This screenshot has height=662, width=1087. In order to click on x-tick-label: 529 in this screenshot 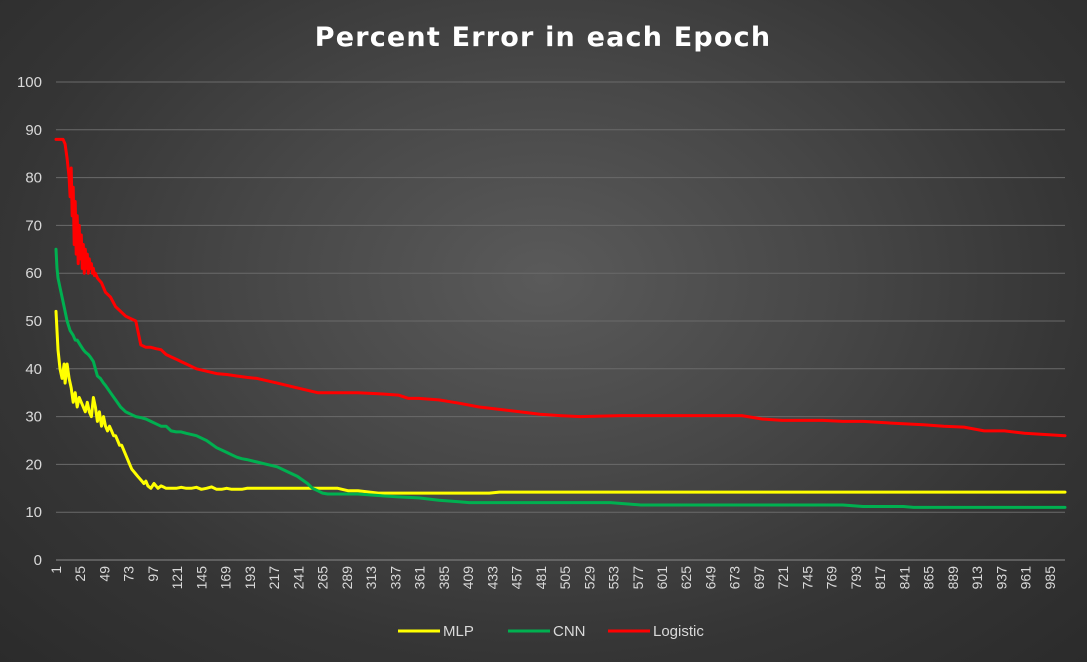, I will do `click(589, 578)`.